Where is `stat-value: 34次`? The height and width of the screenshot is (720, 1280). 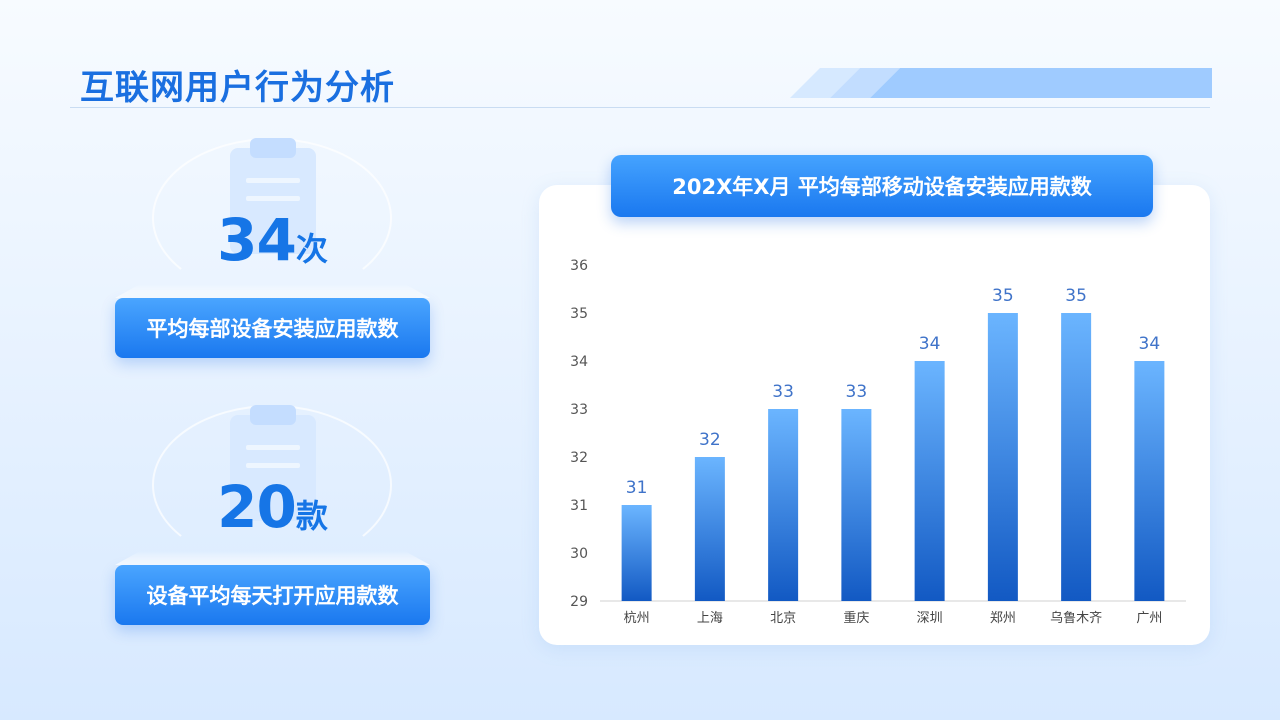
stat-value: 34次 is located at coordinates (272, 240).